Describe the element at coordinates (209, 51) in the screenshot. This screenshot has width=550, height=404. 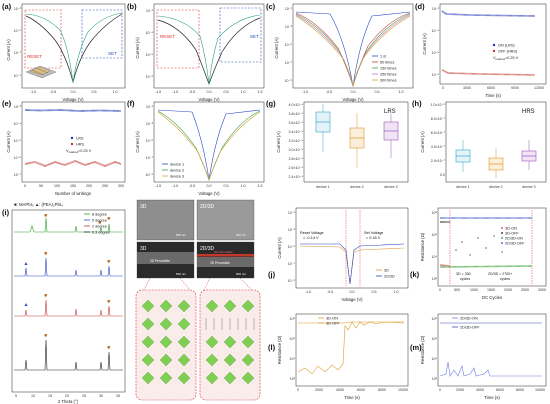
I see `iv-curve-sweep` at that location.